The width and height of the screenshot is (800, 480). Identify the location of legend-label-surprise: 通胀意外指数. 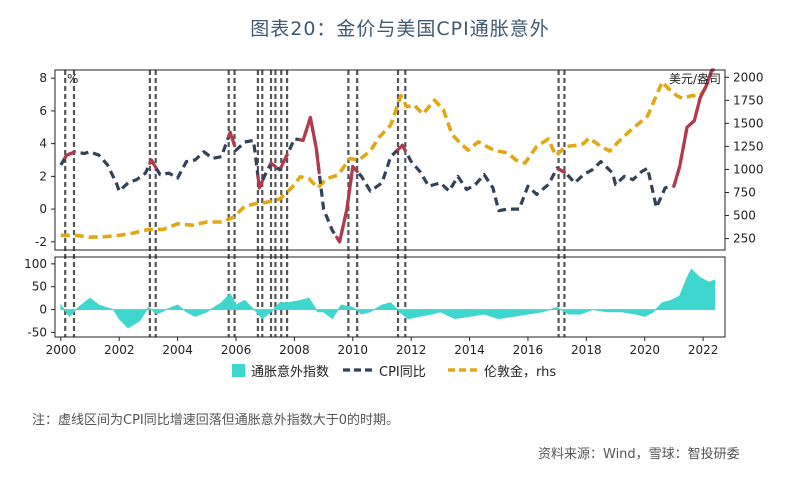
(290, 372).